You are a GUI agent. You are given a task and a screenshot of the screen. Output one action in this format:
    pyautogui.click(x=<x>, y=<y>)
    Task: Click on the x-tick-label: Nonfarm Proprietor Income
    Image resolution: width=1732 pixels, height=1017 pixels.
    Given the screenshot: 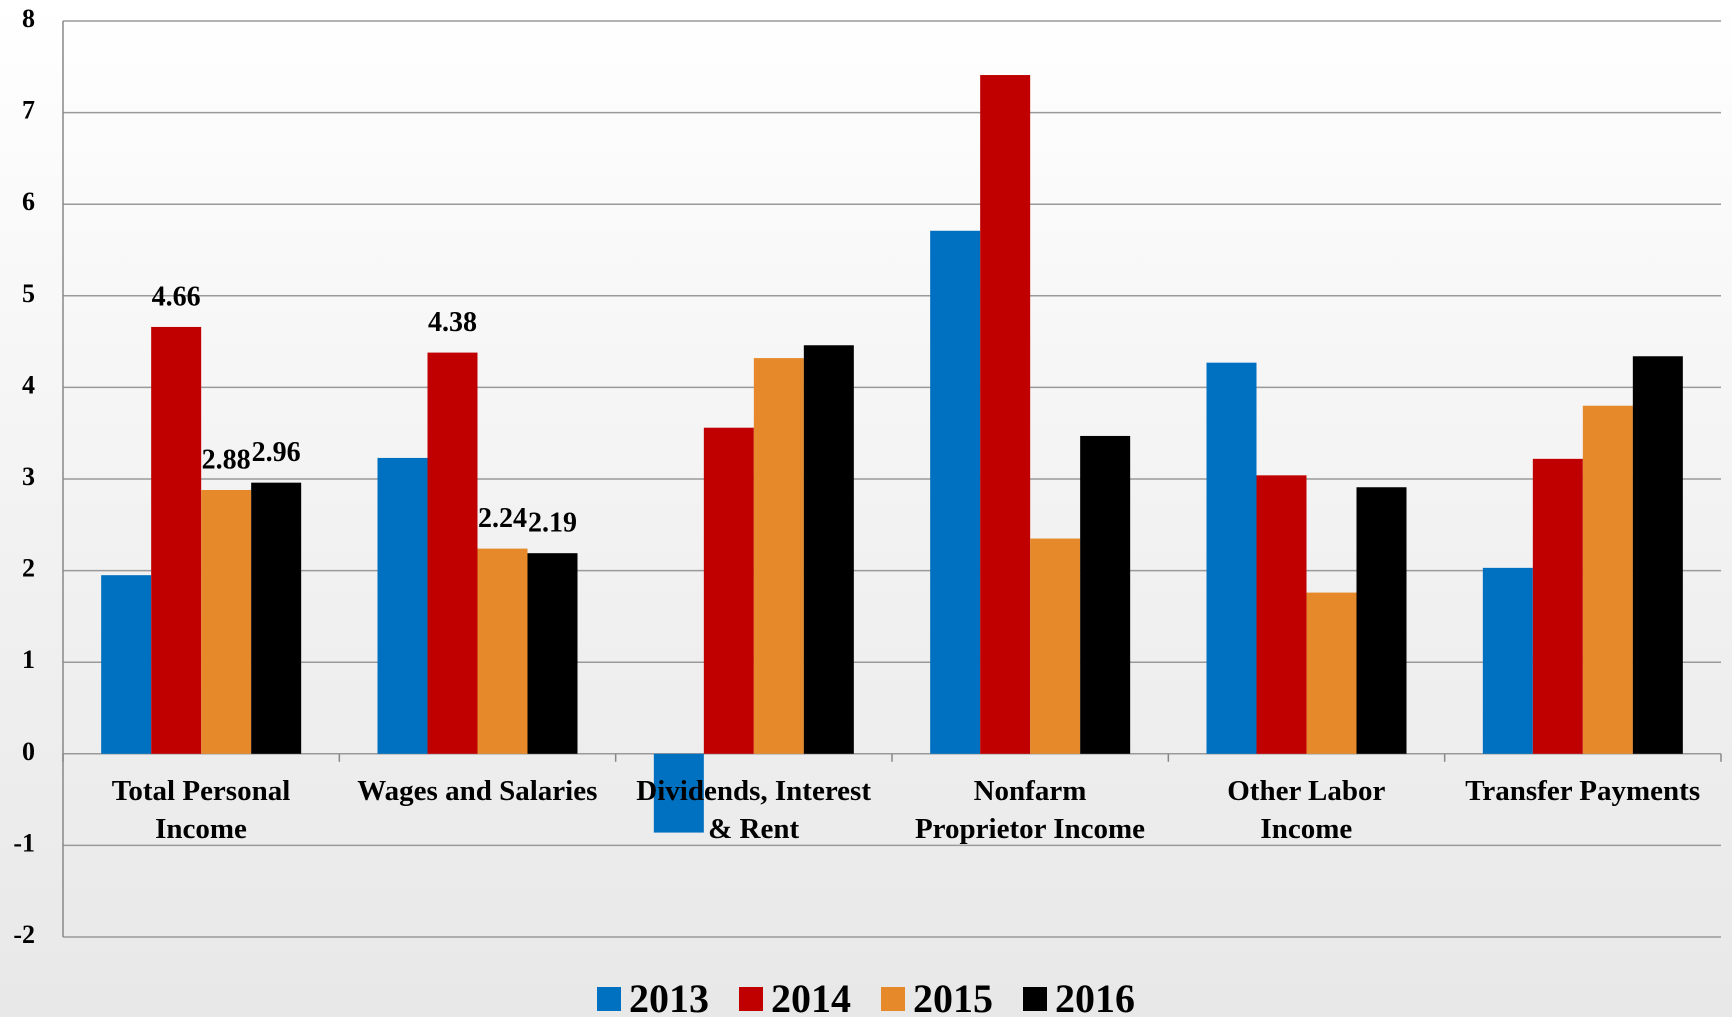 What is the action you would take?
    pyautogui.click(x=1030, y=809)
    